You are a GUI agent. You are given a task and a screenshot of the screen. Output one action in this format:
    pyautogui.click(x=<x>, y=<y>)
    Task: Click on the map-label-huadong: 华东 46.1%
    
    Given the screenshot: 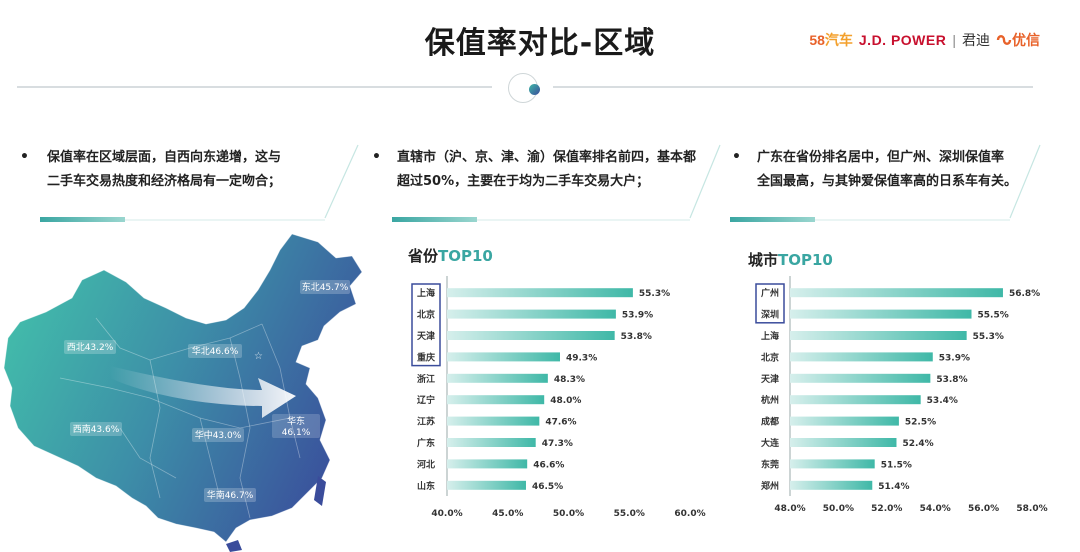 What is the action you would take?
    pyautogui.click(x=296, y=426)
    